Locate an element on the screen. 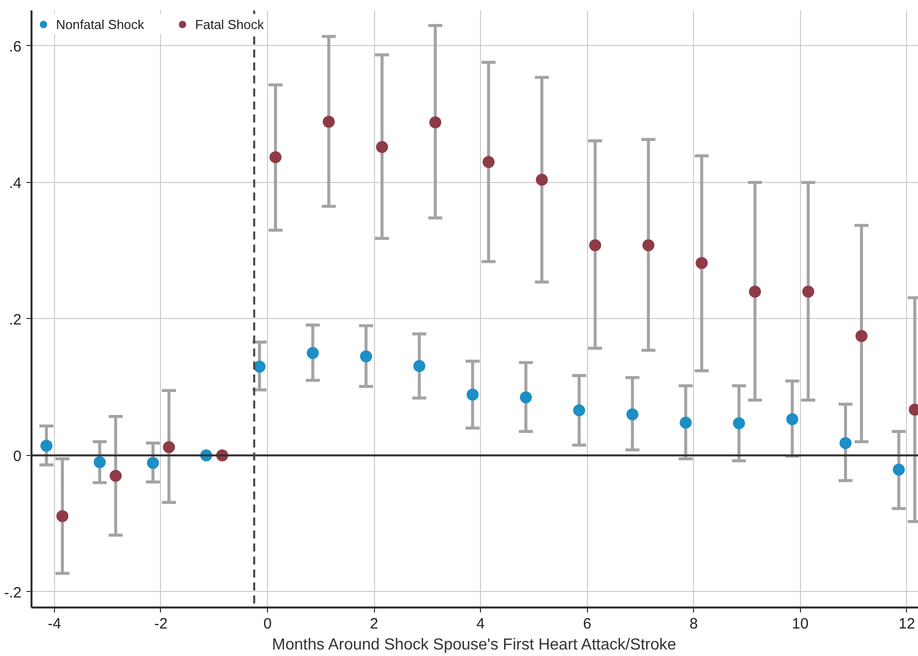 This screenshot has height=656, width=918. y-tick-label: 0 is located at coordinates (17, 456).